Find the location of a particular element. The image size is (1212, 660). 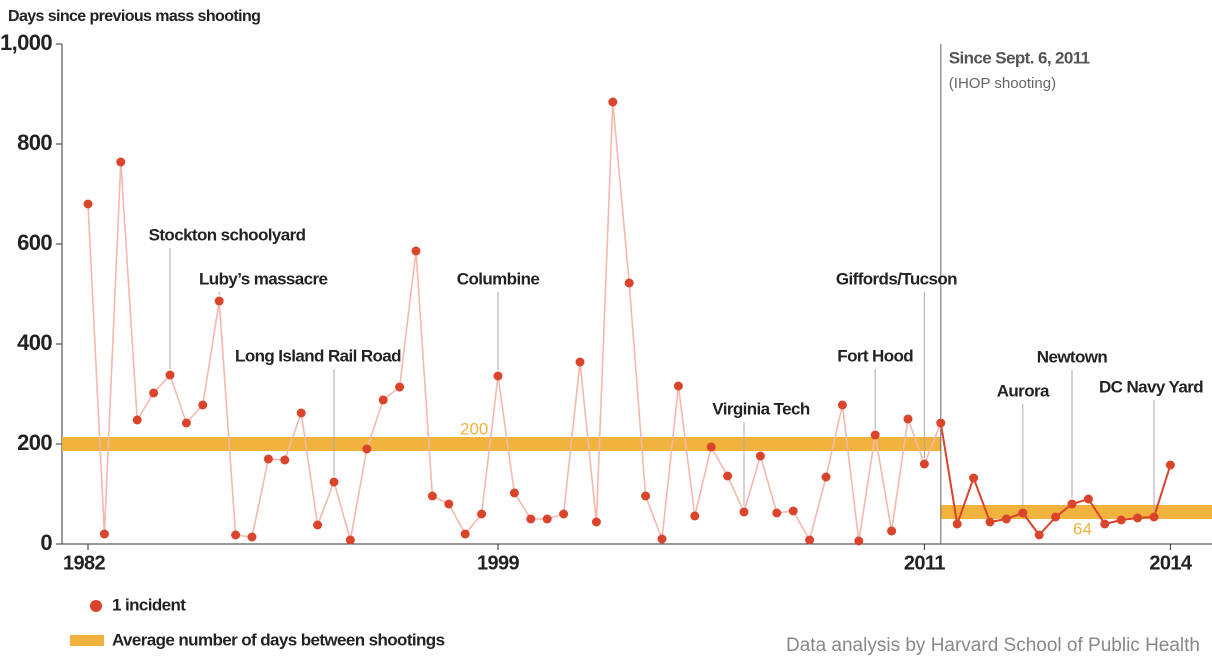

annotation: Aurora is located at coordinates (1023, 390).